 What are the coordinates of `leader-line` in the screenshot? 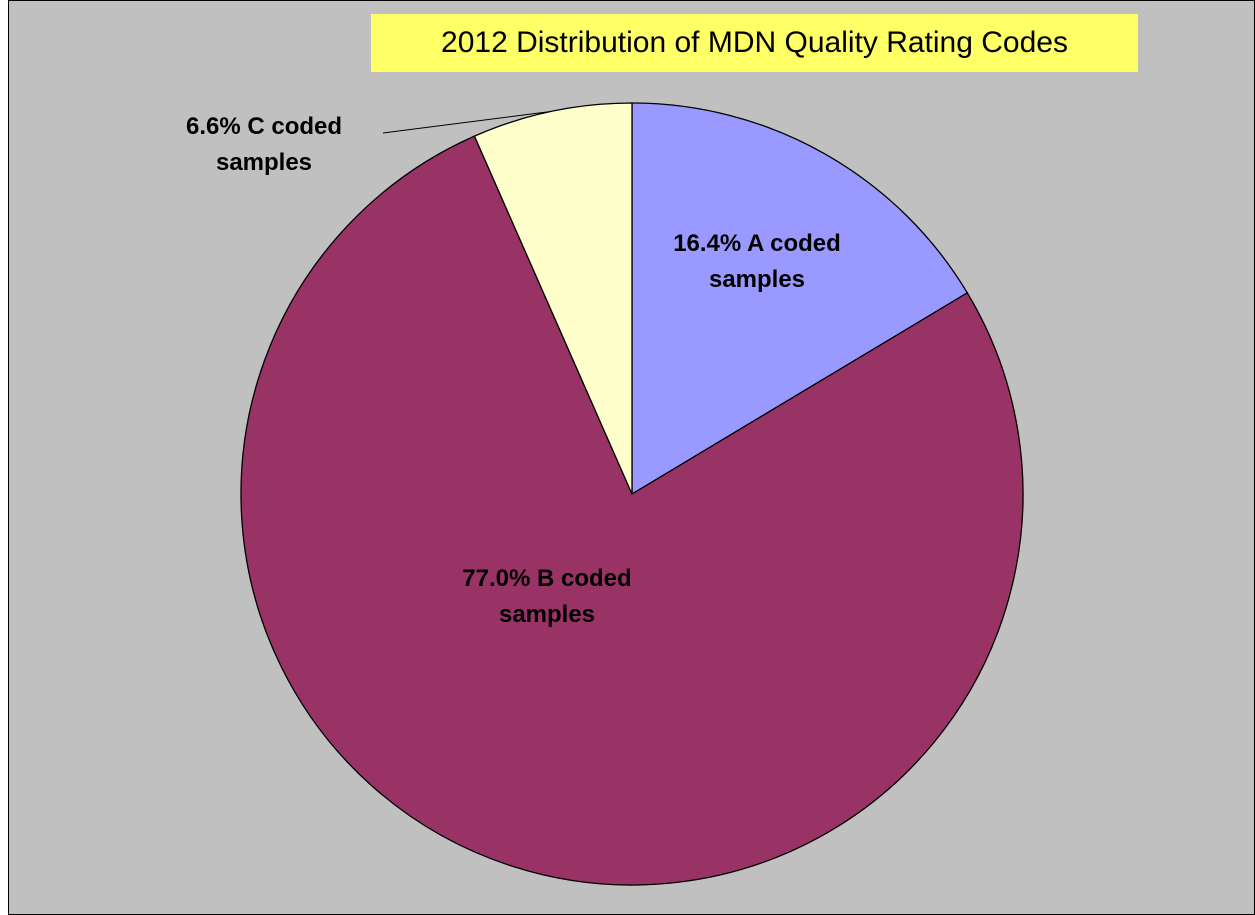 It's located at (467, 122).